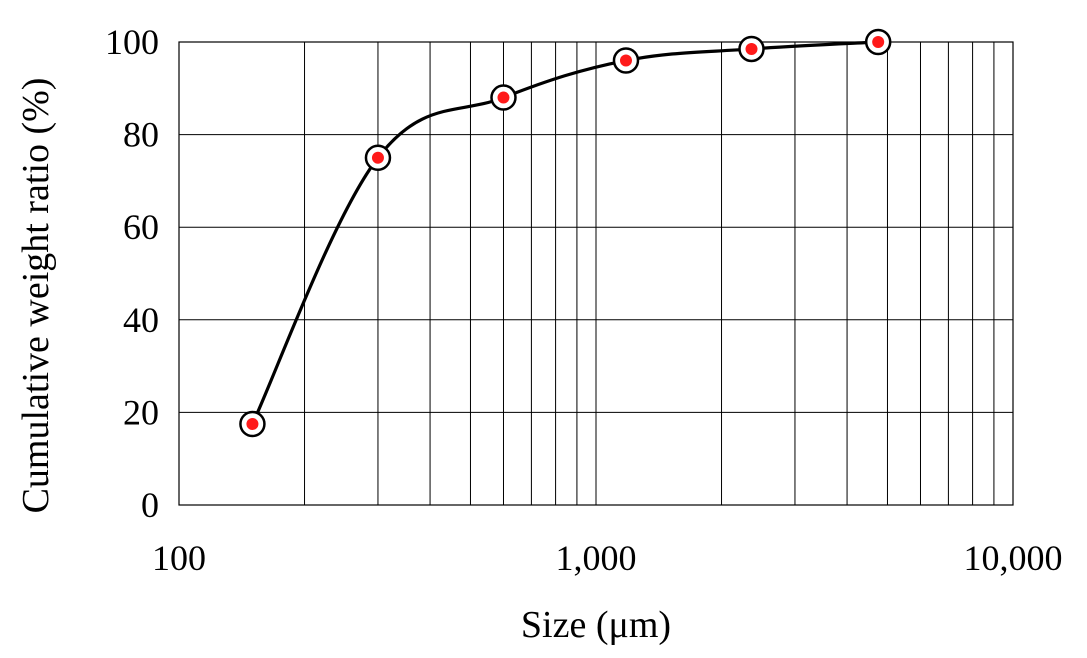 The image size is (1087, 658). Describe the element at coordinates (1013, 558) in the screenshot. I see `x-tick-label: 10,000` at that location.